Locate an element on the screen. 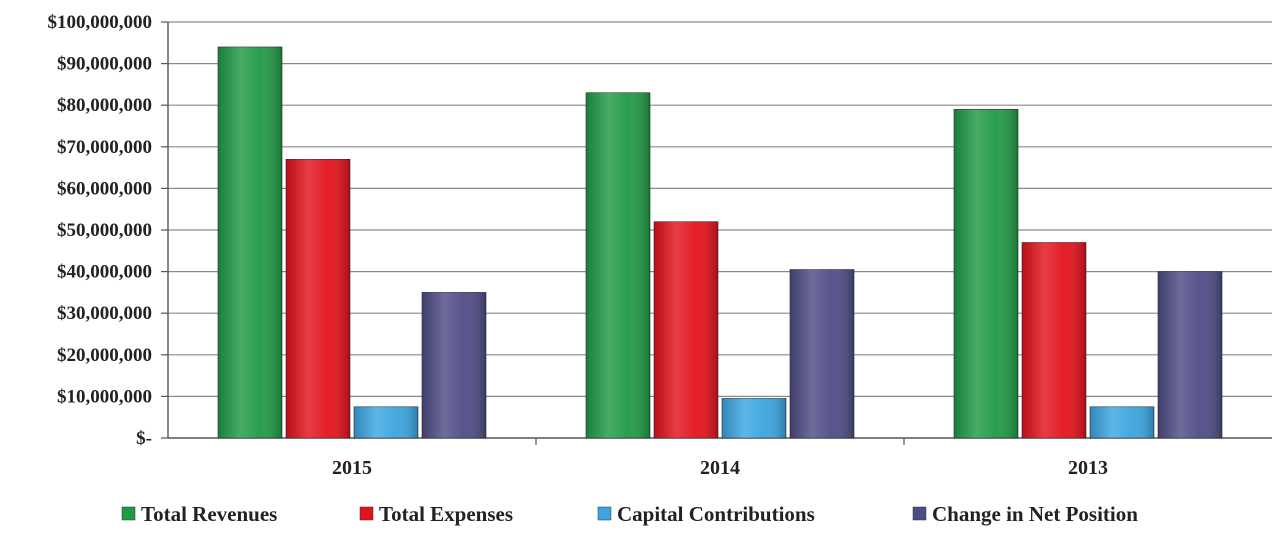  y-tick-label: $20,000,000 is located at coordinates (104, 355).